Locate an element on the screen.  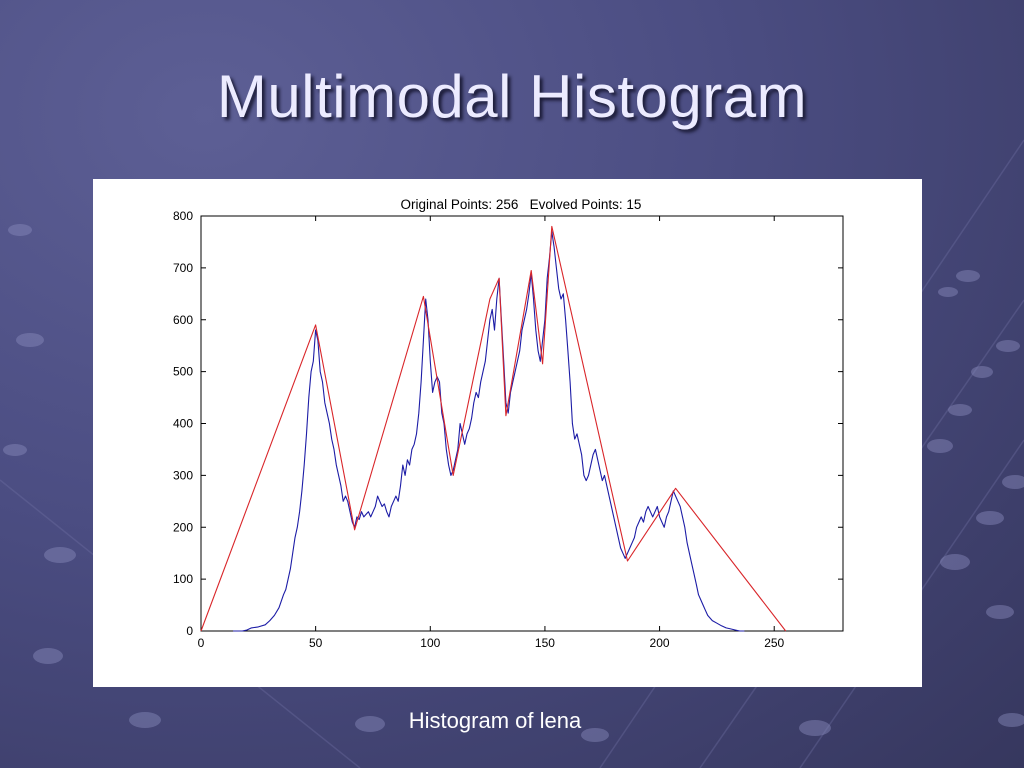
x-tick-label: 0 is located at coordinates (201, 643).